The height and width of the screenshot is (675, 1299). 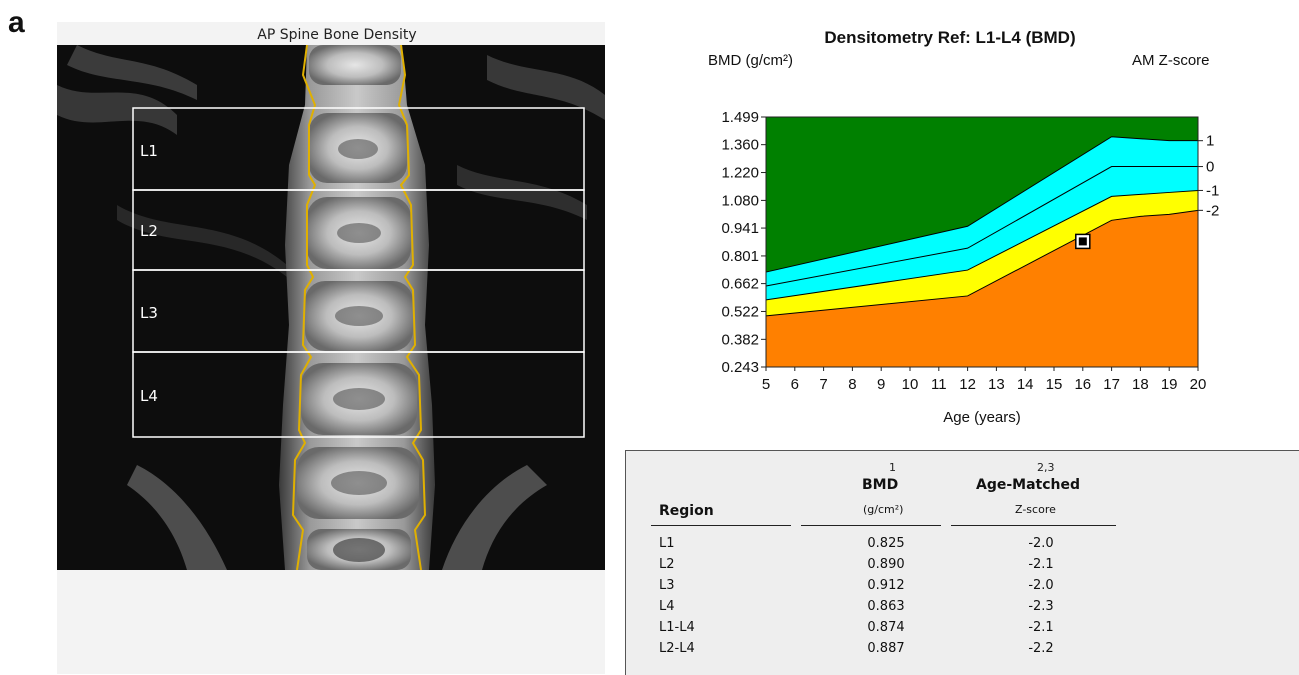 I want to click on x-tick-label: 10, so click(x=910, y=384).